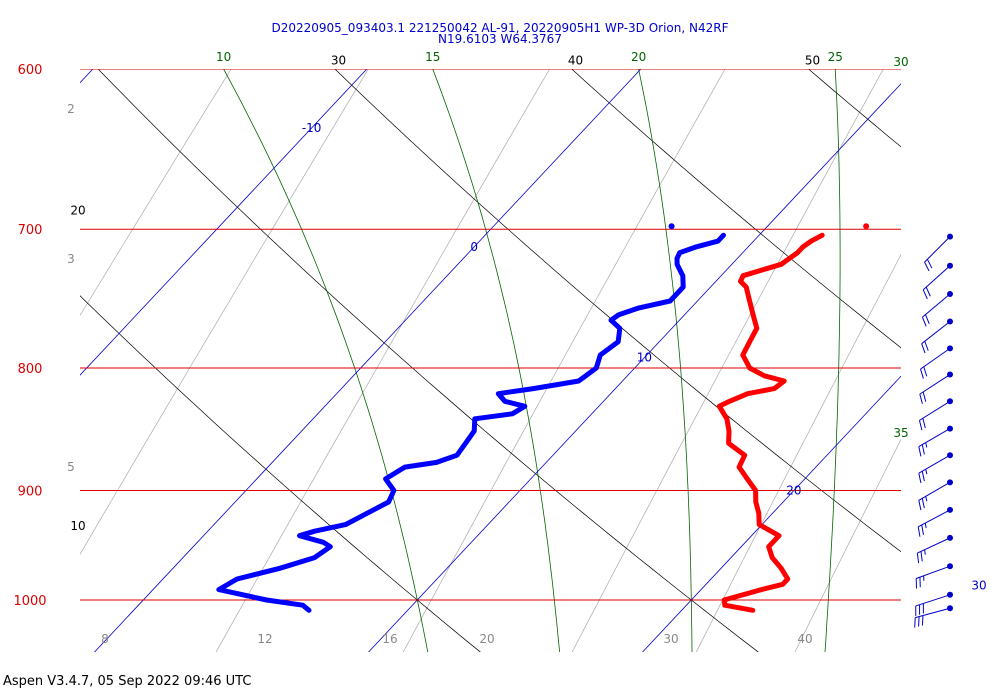 Image resolution: width=1000 pixels, height=700 pixels. I want to click on moist-adiabat-label: 25, so click(835, 57).